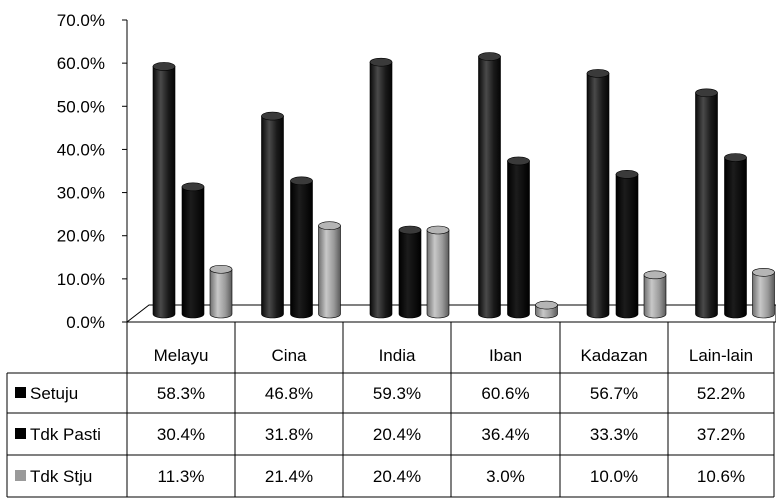 The image size is (776, 498). Describe the element at coordinates (81, 279) in the screenshot. I see `y-tick-label: 10.0%` at that location.